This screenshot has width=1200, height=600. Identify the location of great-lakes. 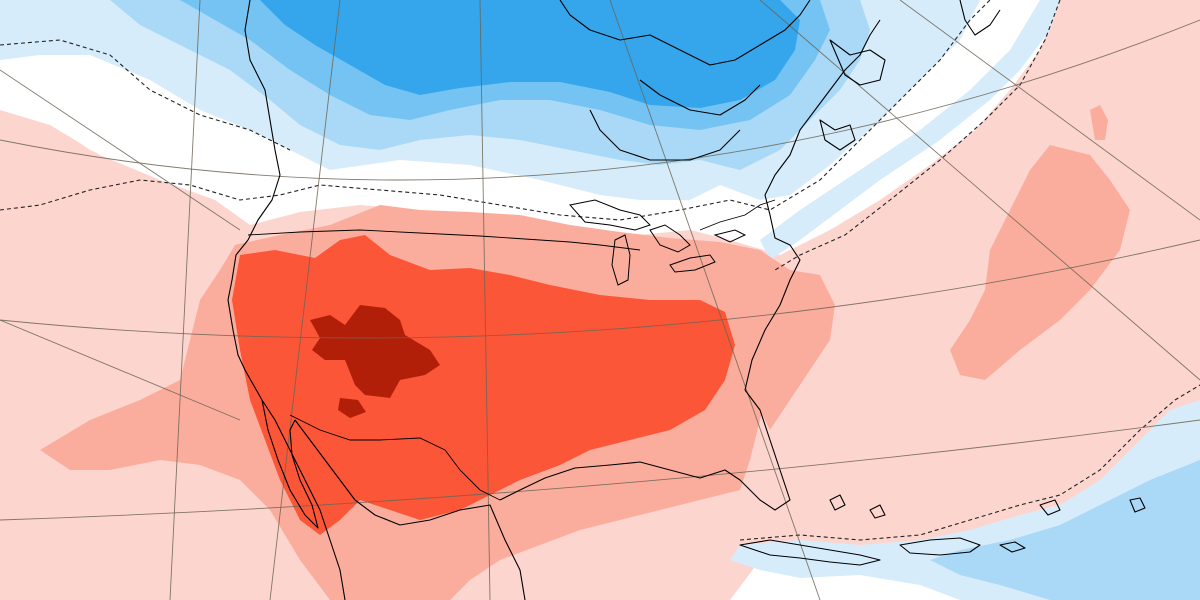
(658, 242).